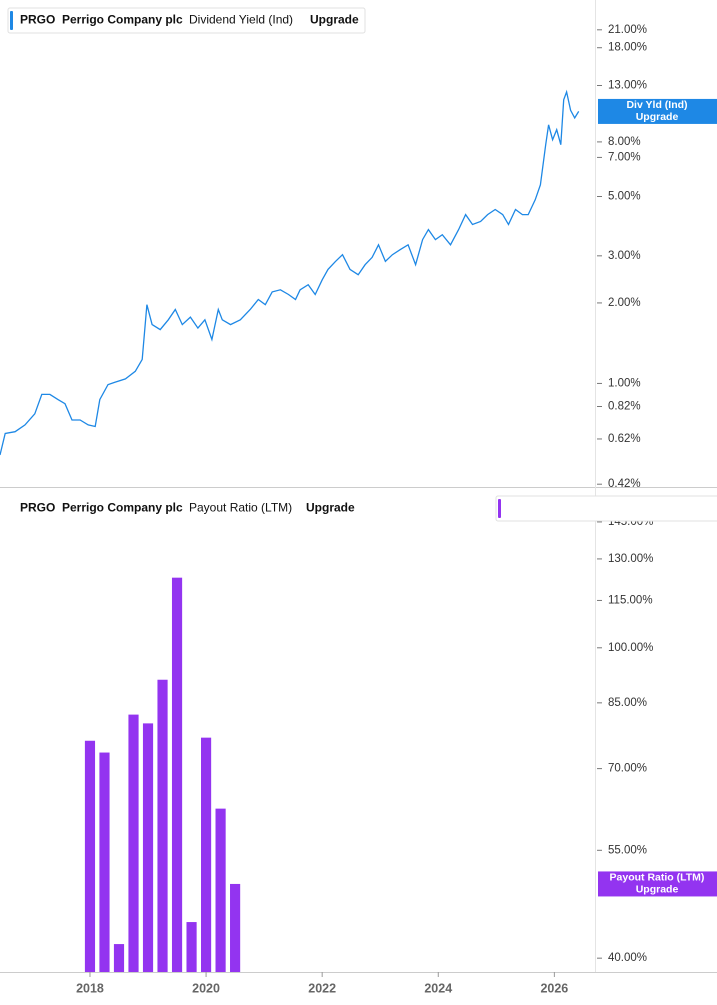  I want to click on y-tick-label: 18.00%, so click(627, 48).